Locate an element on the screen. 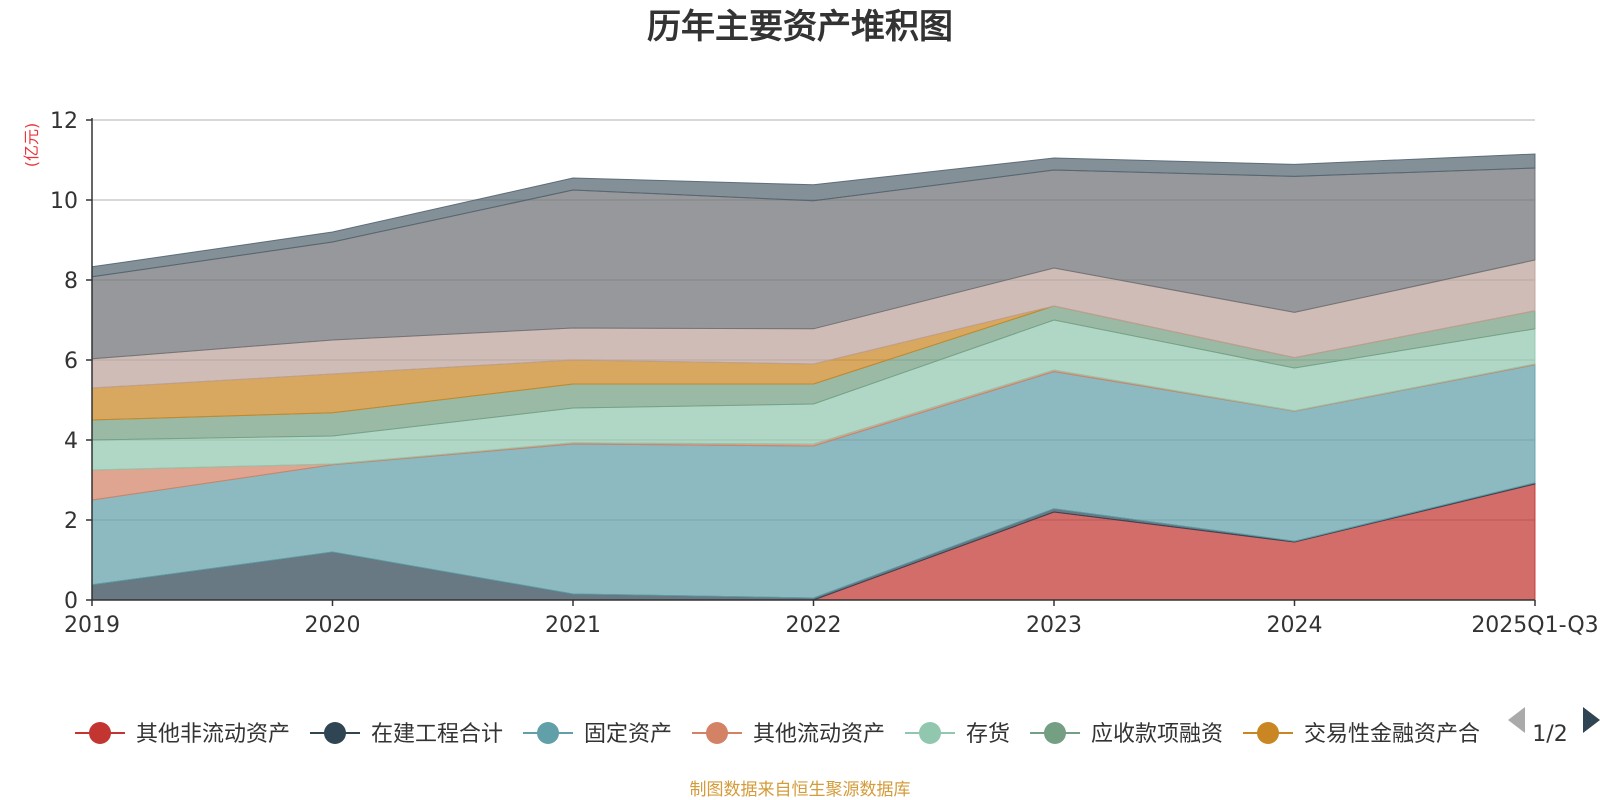 Image resolution: width=1600 pixels, height=800 pixels. legend-label: 在建工程合计 is located at coordinates (437, 734).